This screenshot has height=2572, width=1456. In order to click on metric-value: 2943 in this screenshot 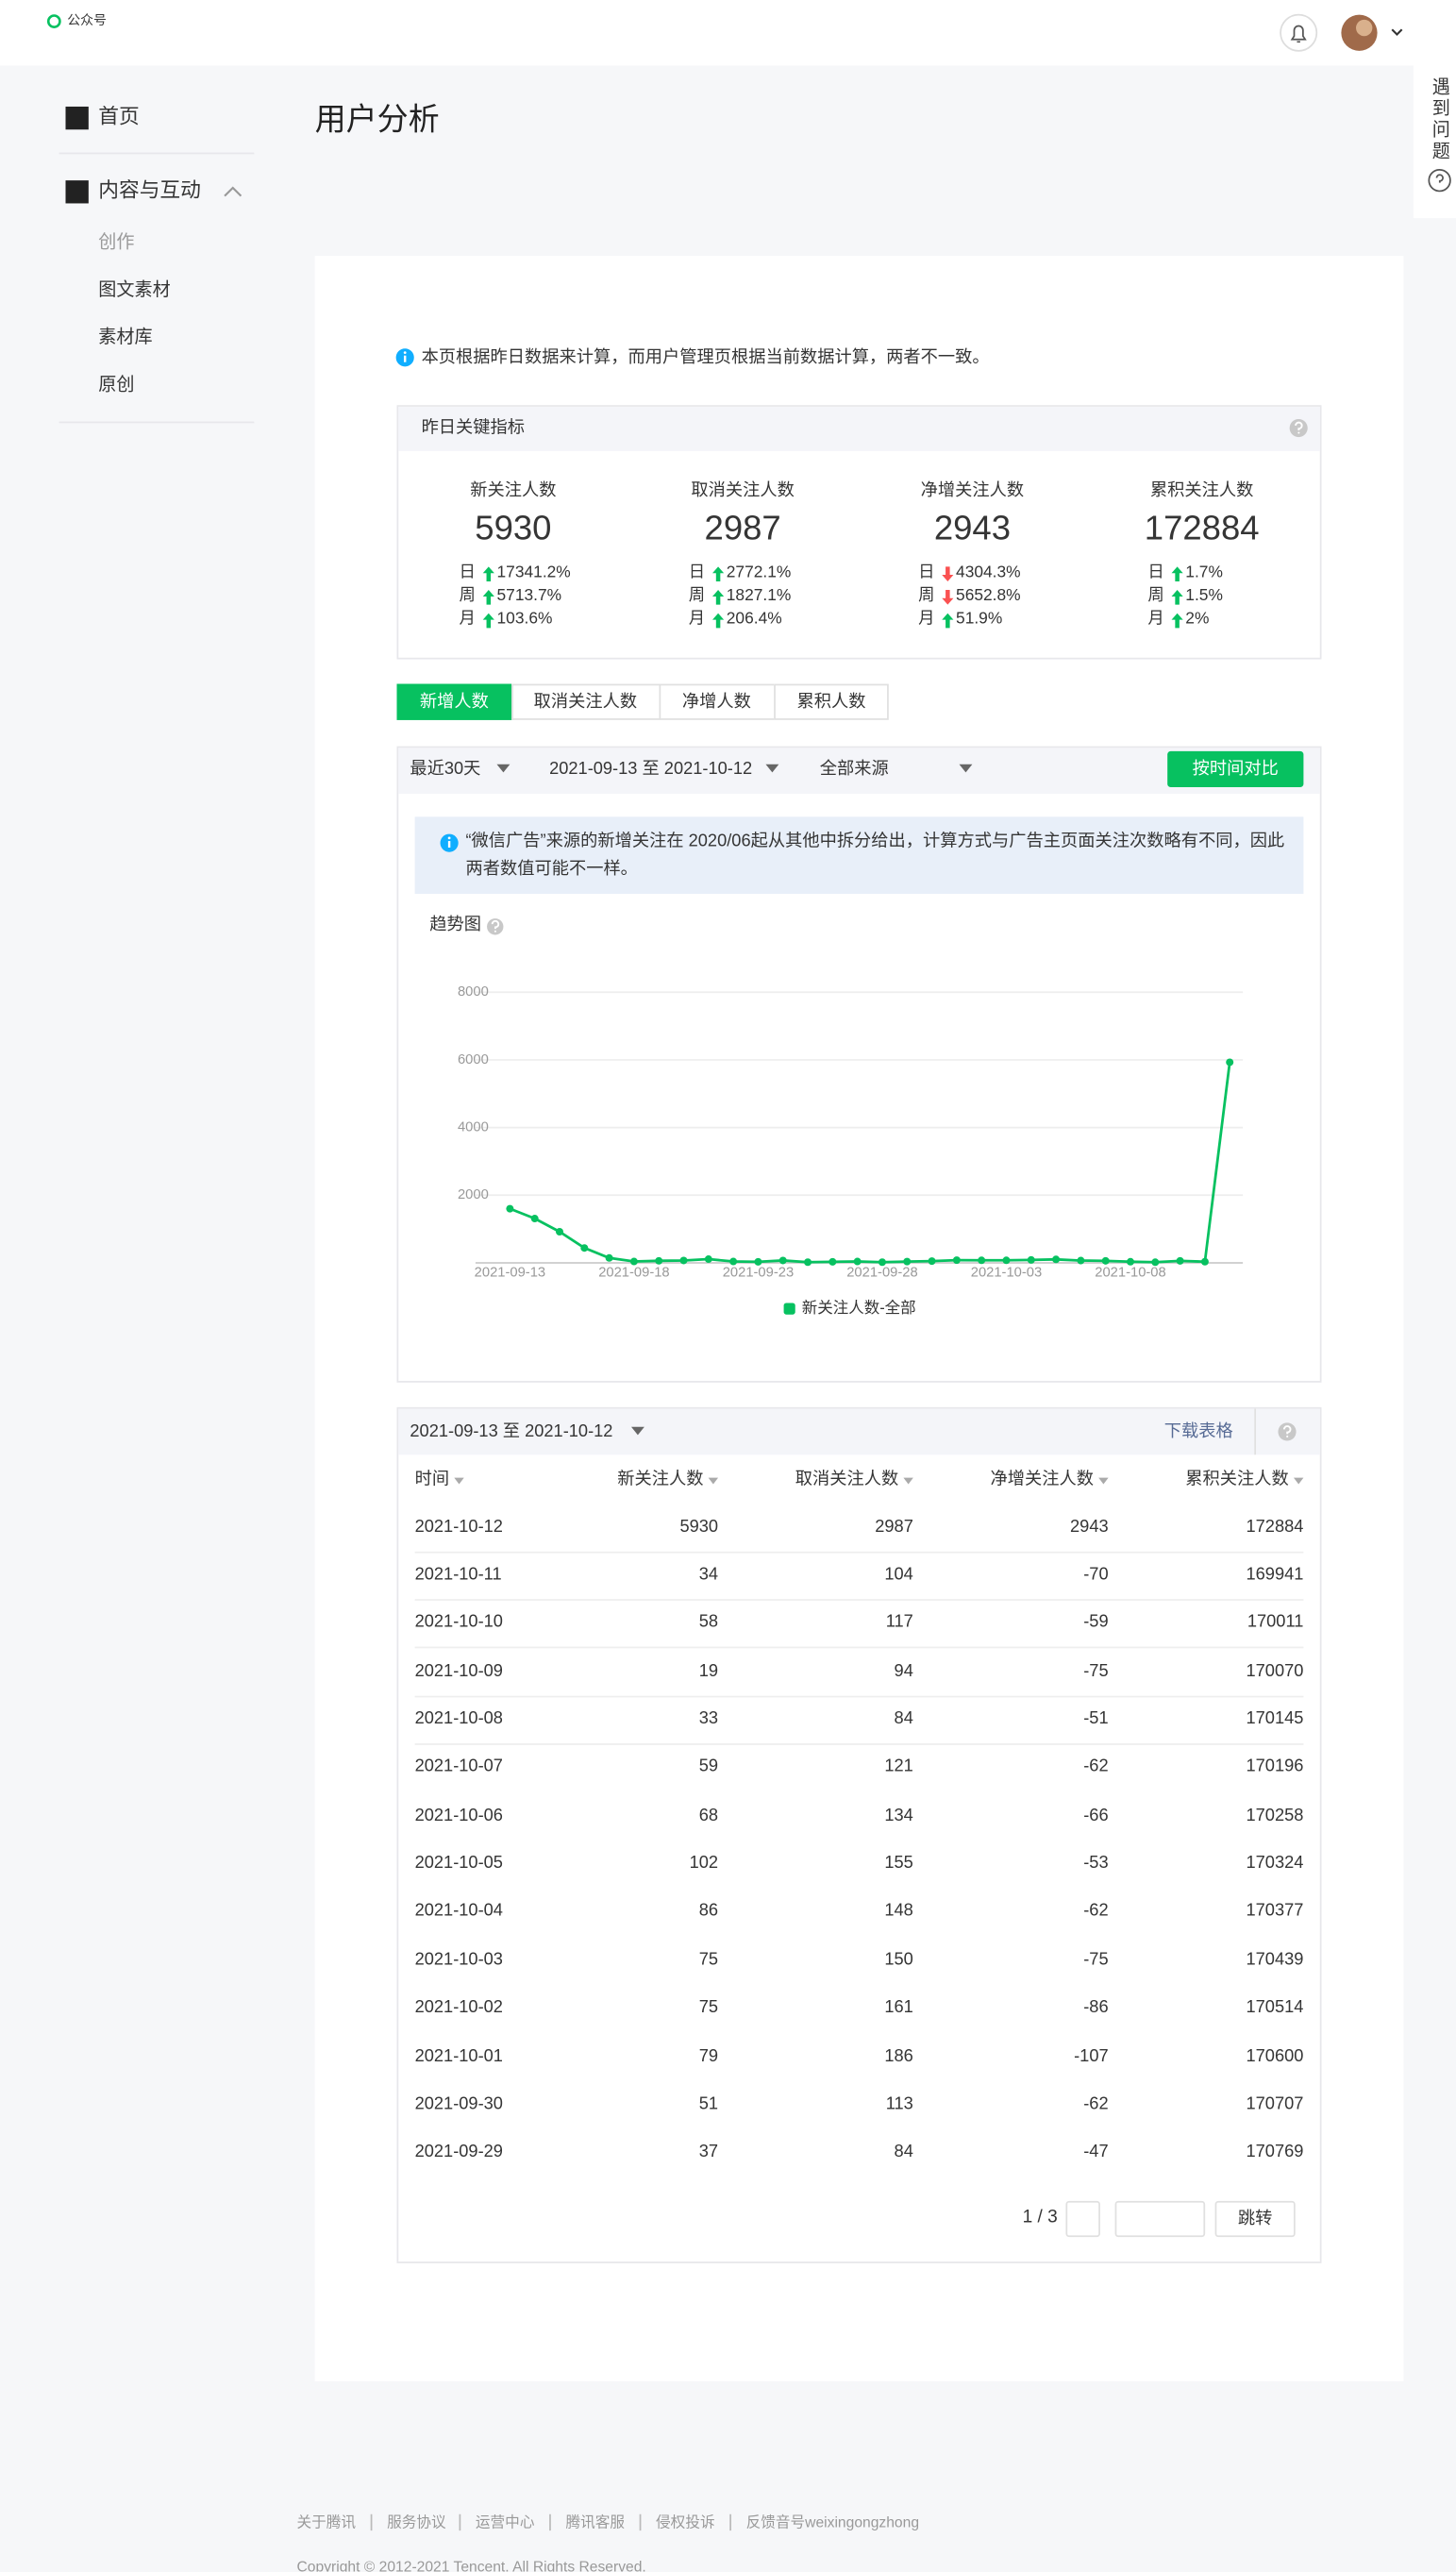, I will do `click(972, 529)`.